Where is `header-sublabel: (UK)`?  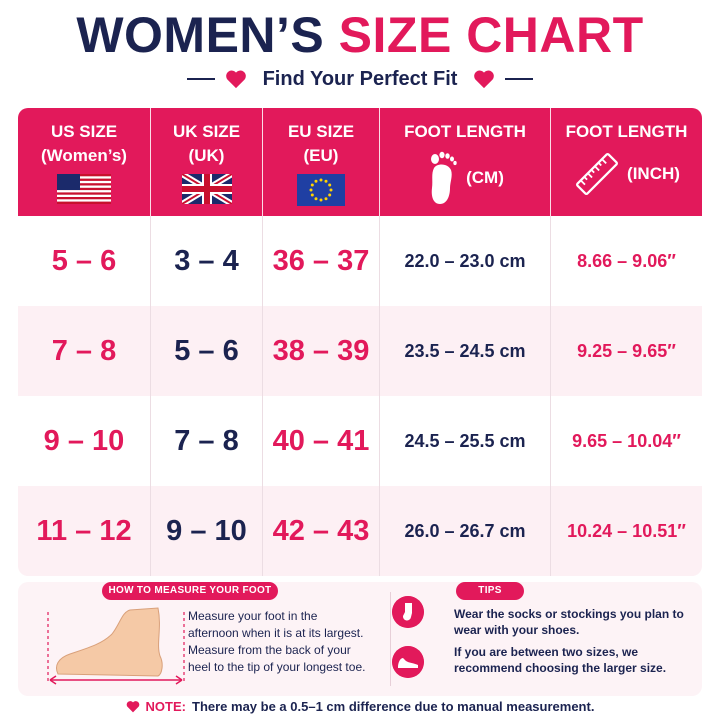 header-sublabel: (UK) is located at coordinates (206, 155).